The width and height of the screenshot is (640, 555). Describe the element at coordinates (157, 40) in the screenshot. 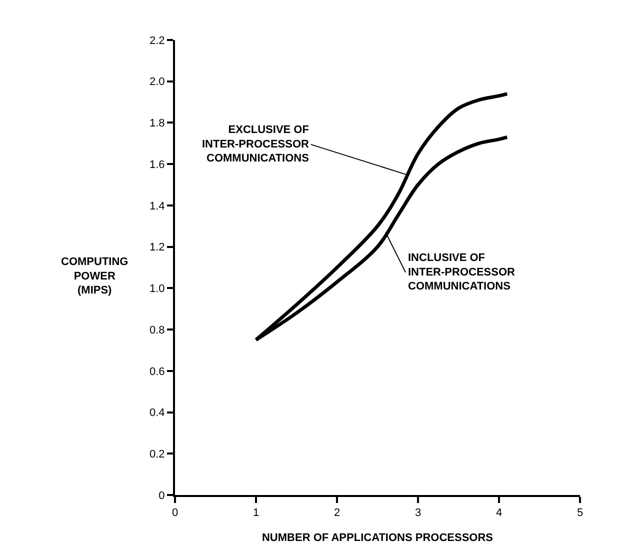

I see `y-tick-label: 2.2` at that location.